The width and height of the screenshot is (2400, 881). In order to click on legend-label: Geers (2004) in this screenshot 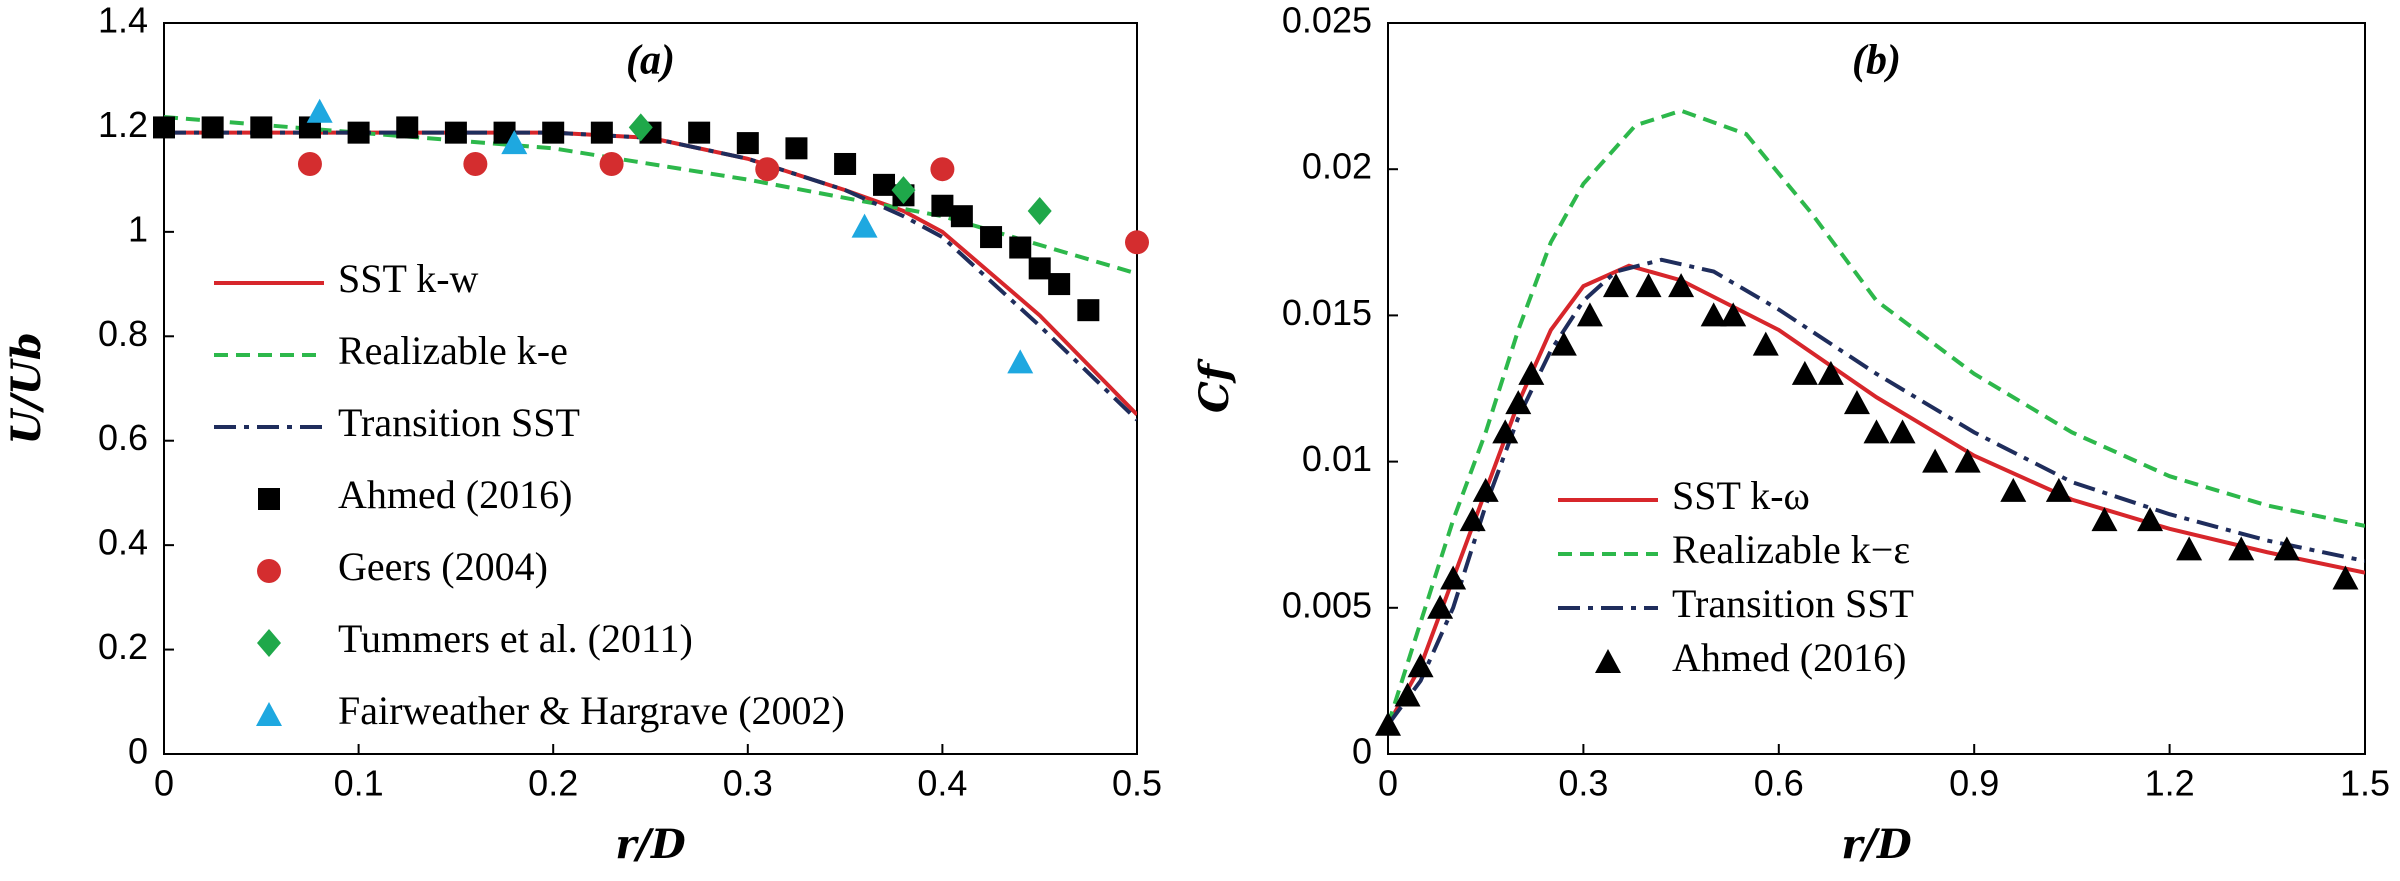, I will do `click(443, 566)`.